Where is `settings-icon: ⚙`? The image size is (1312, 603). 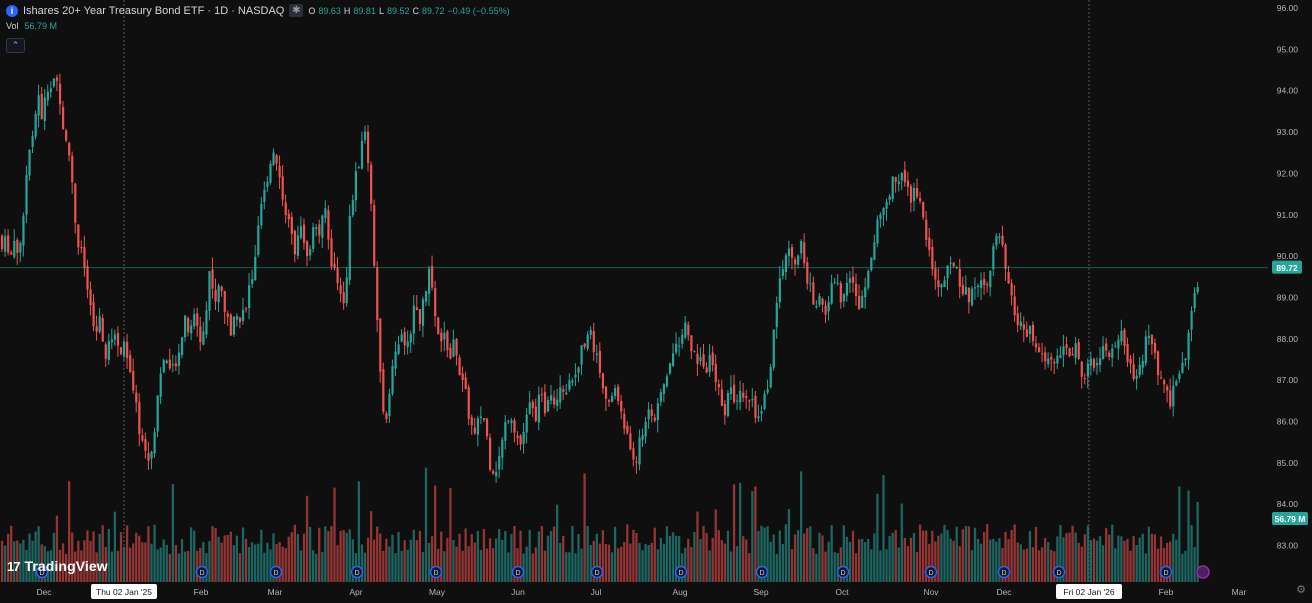 settings-icon: ⚙ is located at coordinates (1301, 590).